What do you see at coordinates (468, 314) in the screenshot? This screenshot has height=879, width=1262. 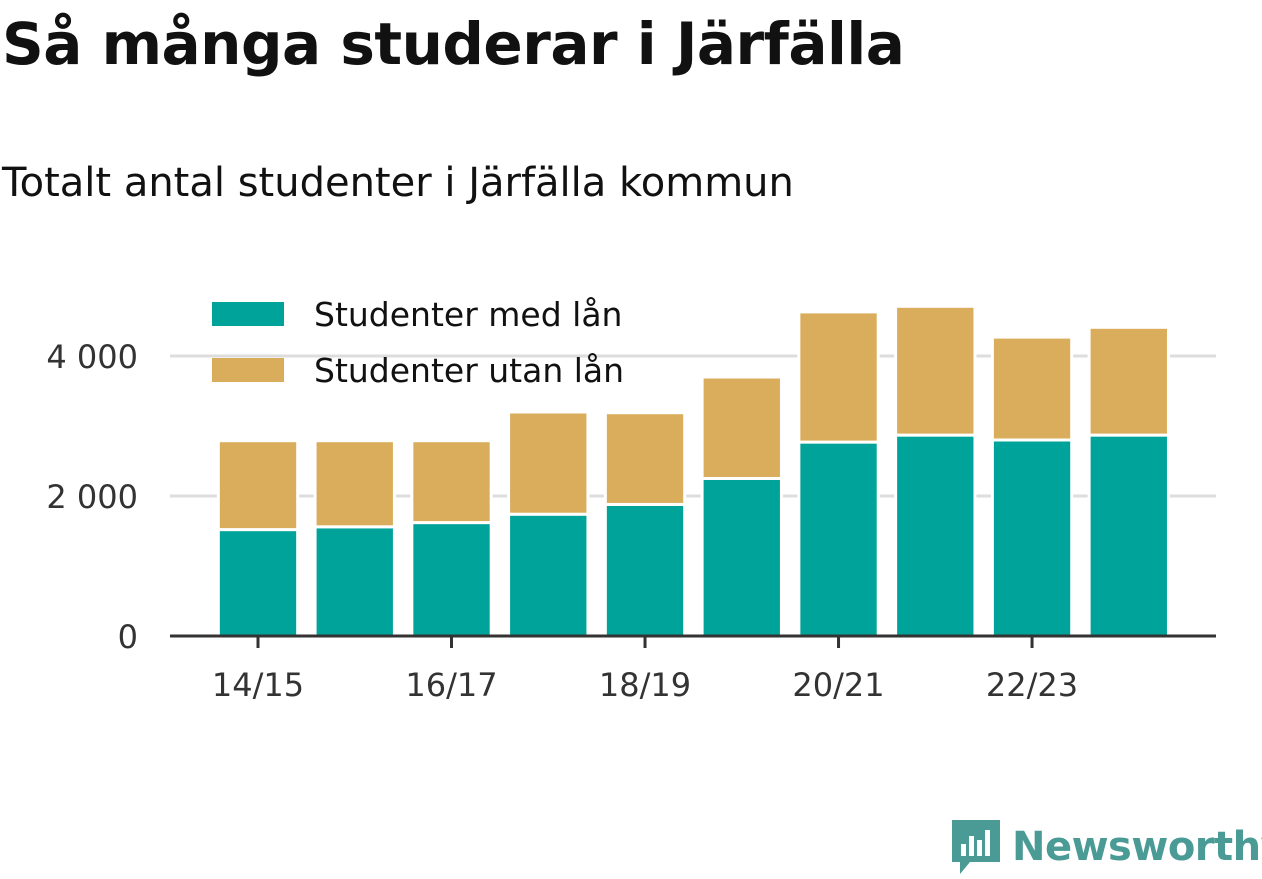 I see `legend-label: Studenter med lån` at bounding box center [468, 314].